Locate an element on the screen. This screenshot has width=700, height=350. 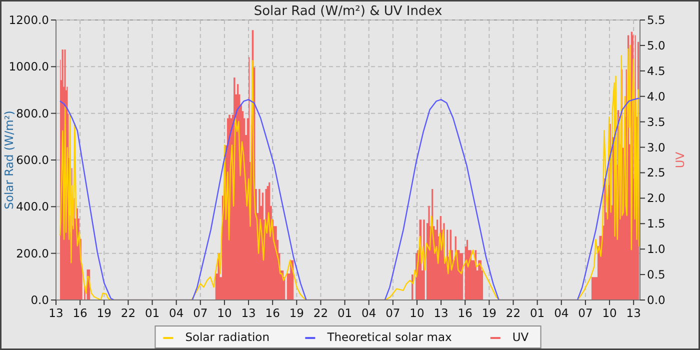
y2-tick-label: 2.5 is located at coordinates (656, 173).